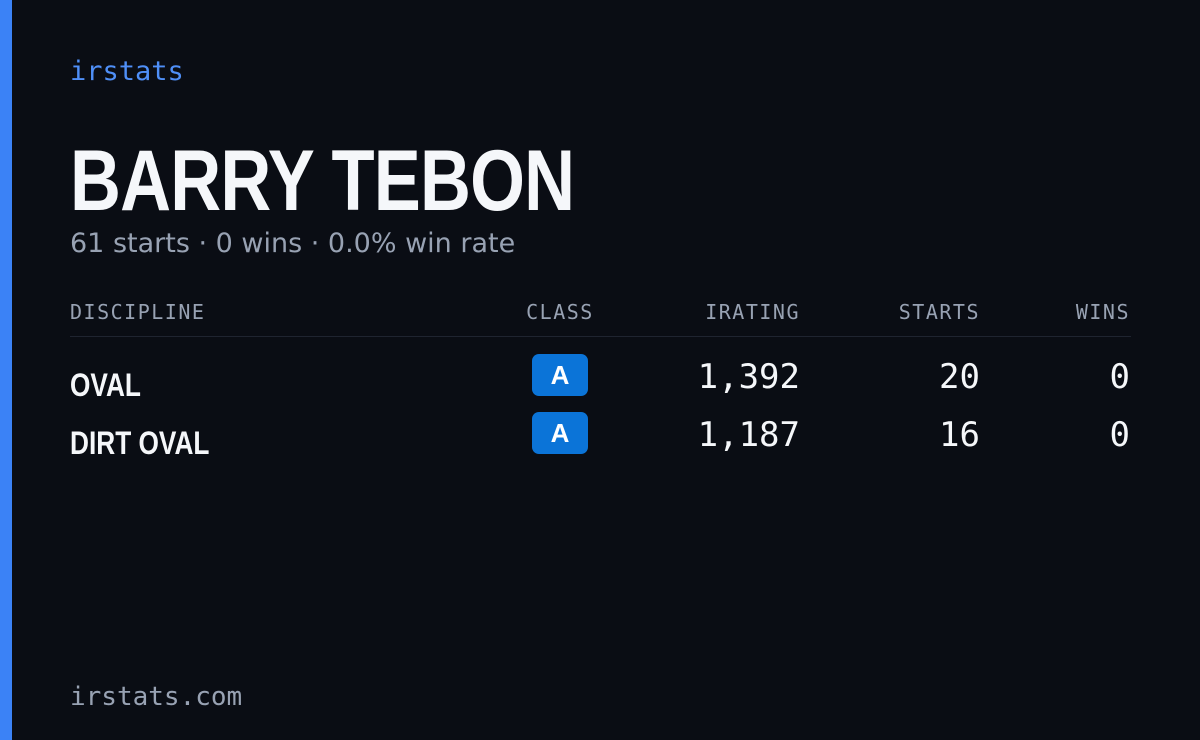 This screenshot has width=1200, height=740. Describe the element at coordinates (959, 377) in the screenshot. I see `starts: 20` at that location.